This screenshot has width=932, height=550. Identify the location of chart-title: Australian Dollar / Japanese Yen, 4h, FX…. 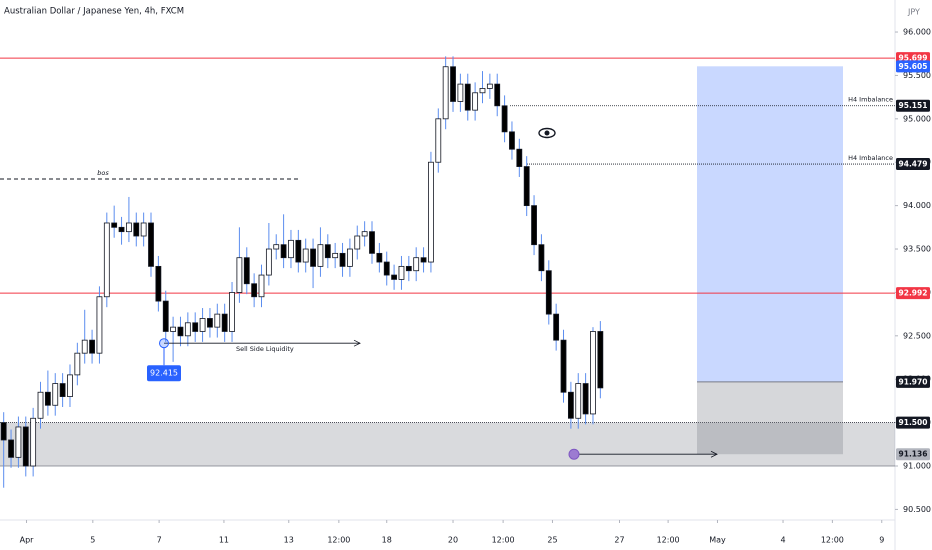
(94, 12).